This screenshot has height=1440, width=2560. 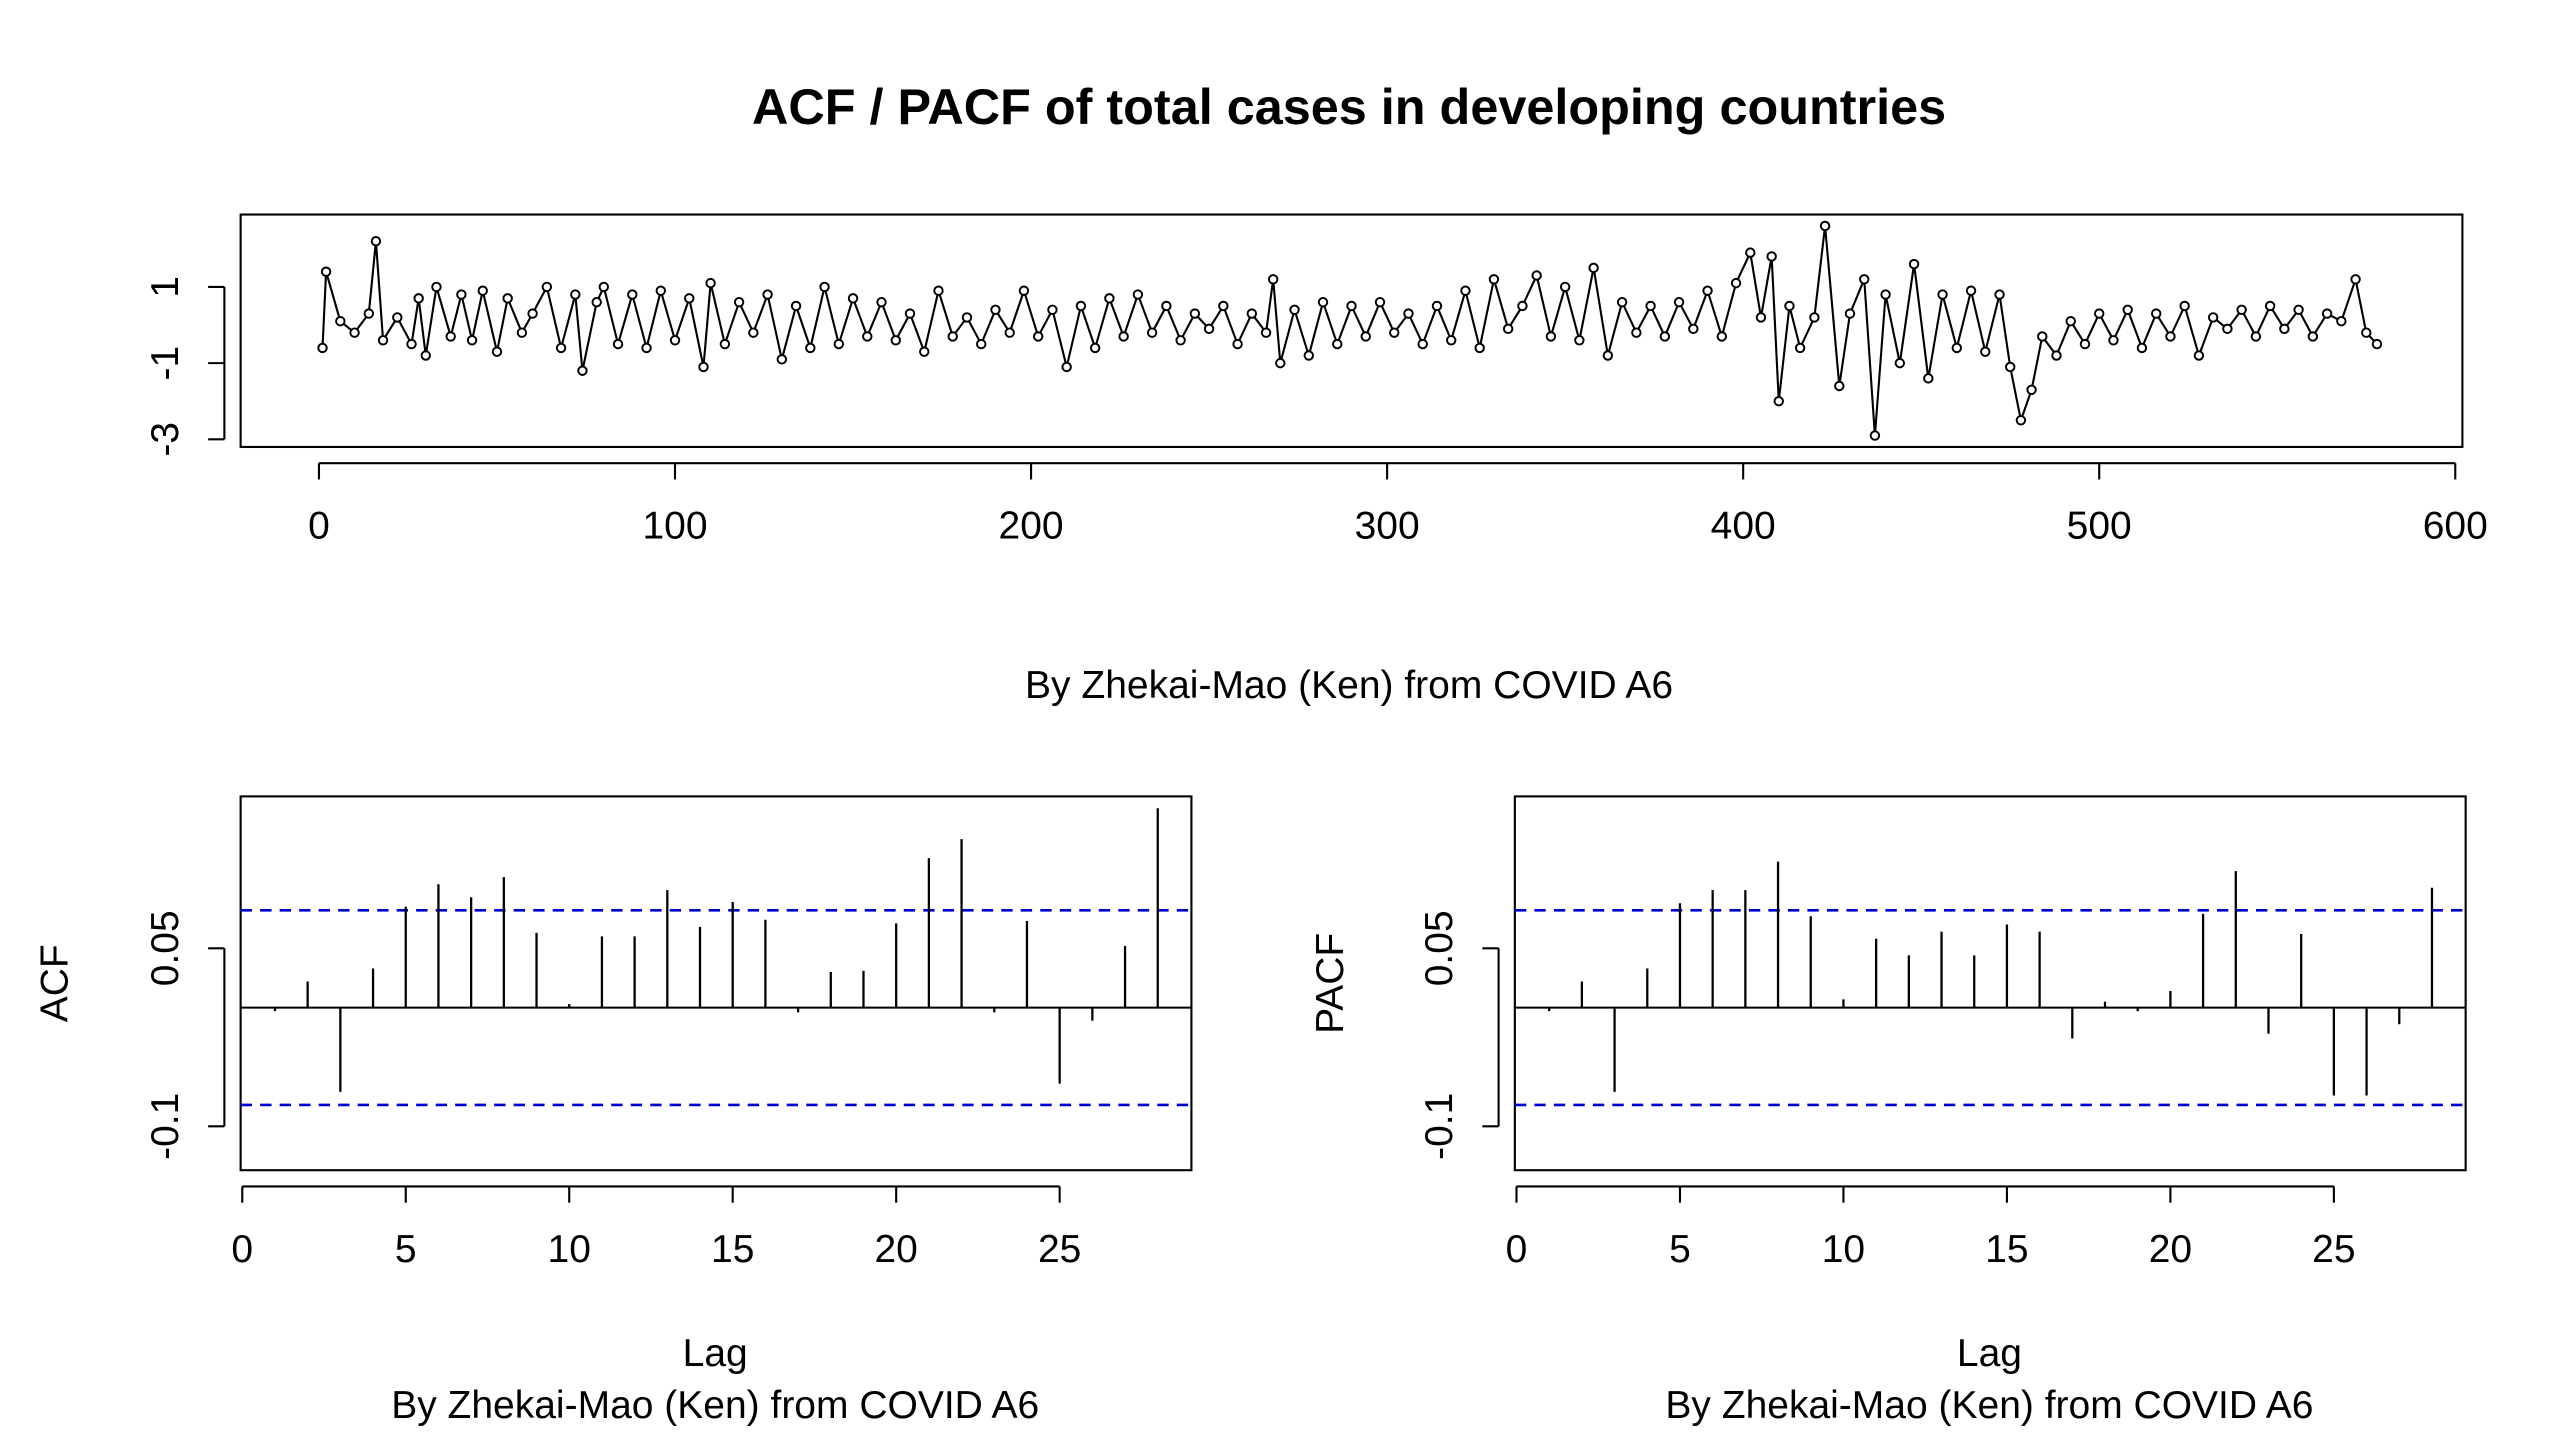 I want to click on x-tick-label: 20, so click(x=2170, y=1249).